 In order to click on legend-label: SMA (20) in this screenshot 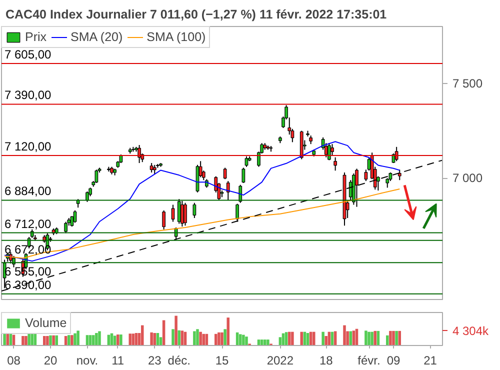, I will do `click(96, 37)`.